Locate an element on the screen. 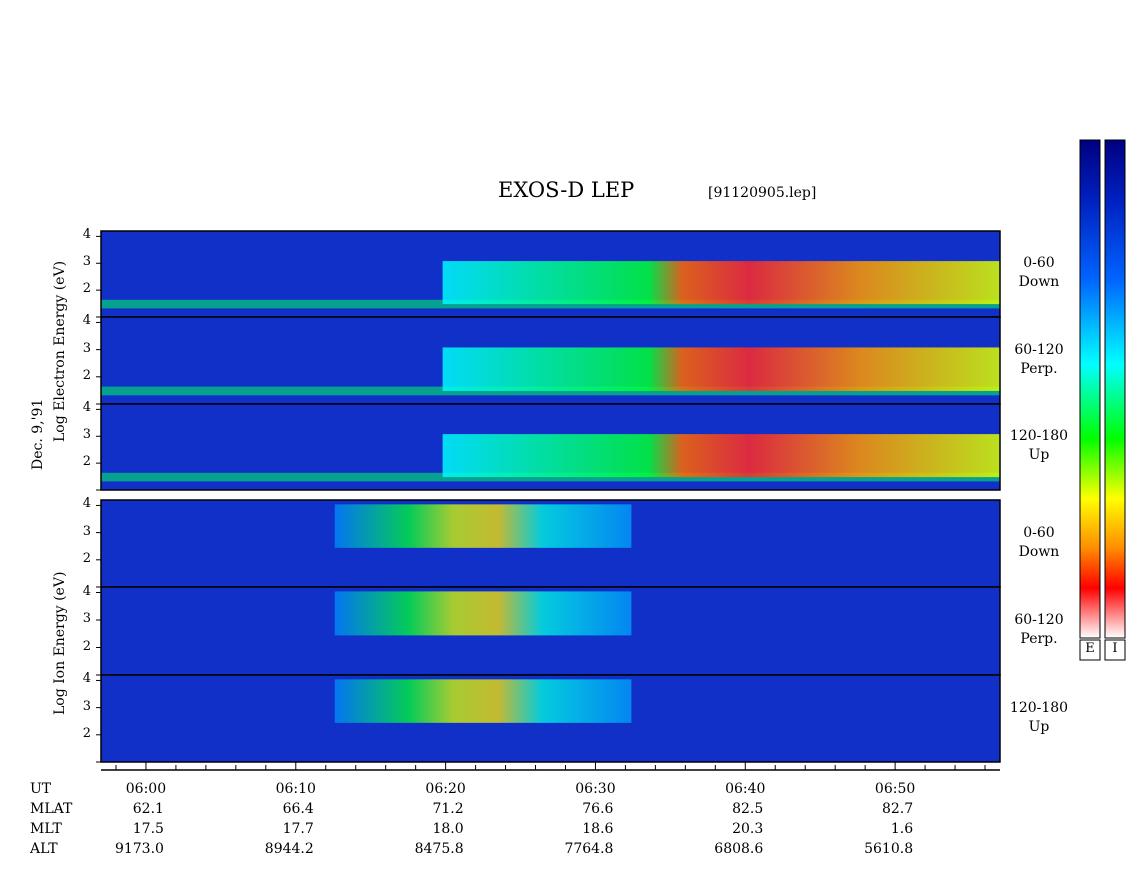  orbit-value: 7764.8 is located at coordinates (589, 849).